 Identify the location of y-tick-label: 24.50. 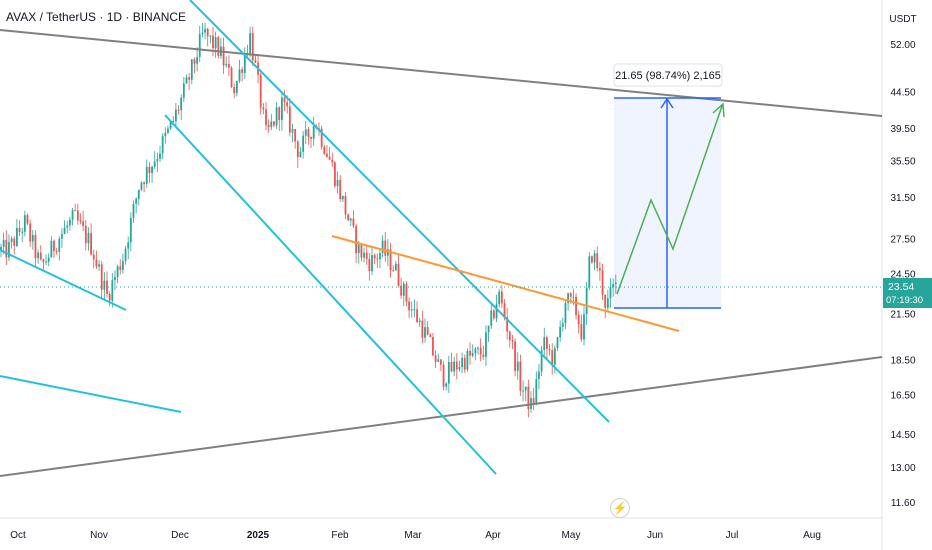
(902, 275).